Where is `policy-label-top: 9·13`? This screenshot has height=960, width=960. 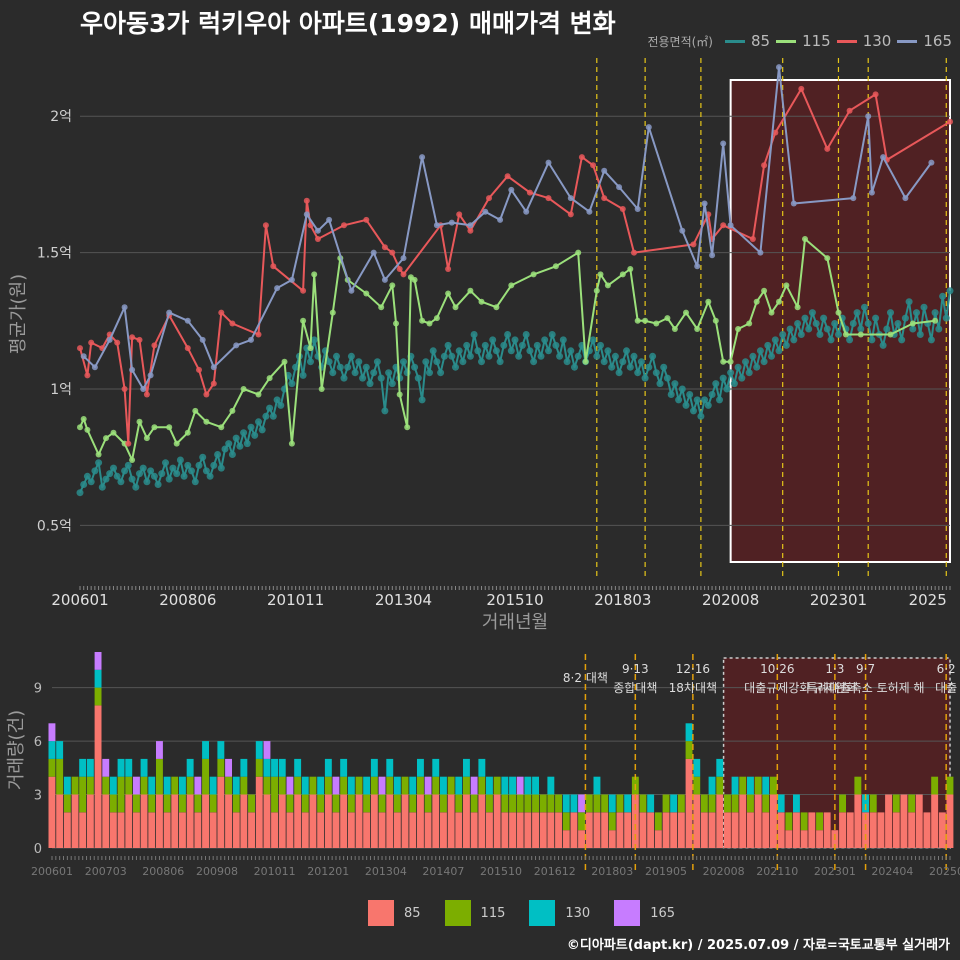 policy-label-top: 9·13 is located at coordinates (635, 669).